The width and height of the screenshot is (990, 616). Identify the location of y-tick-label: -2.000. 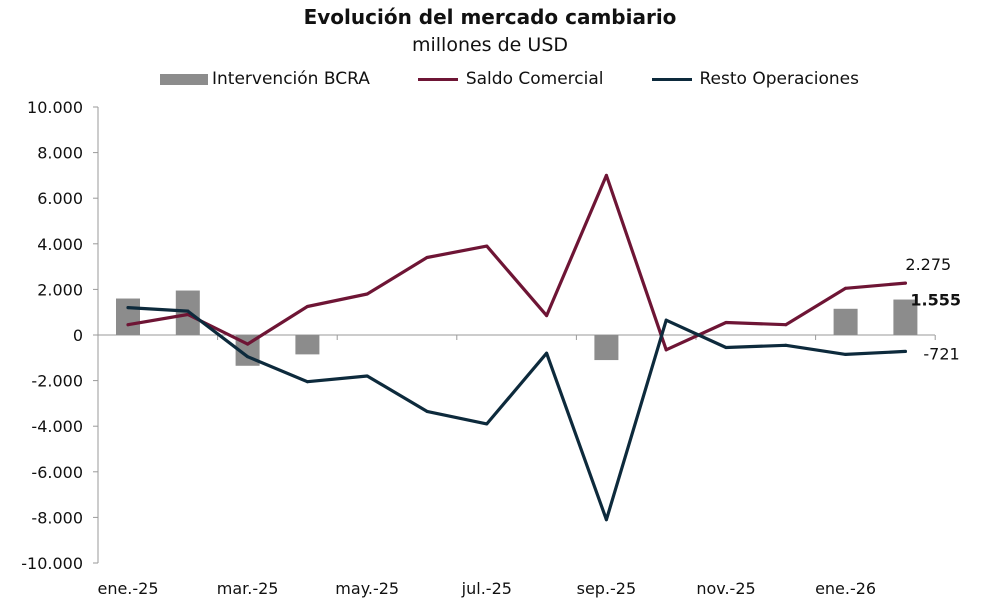
(57, 381).